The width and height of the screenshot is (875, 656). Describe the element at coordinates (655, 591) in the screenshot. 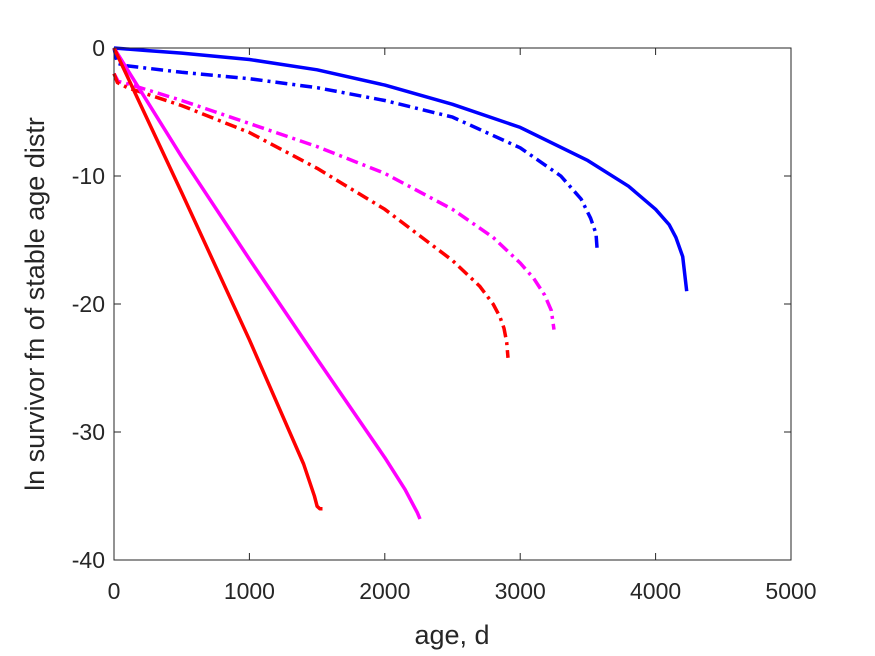

I see `x-tick-label: 4000` at that location.